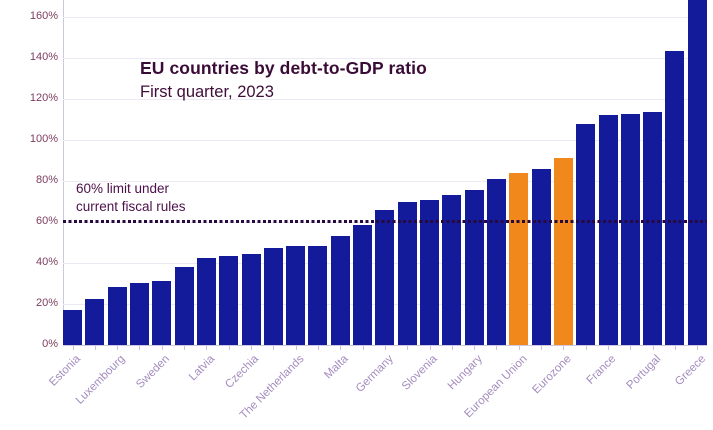 The height and width of the screenshot is (430, 713). Describe the element at coordinates (385, 140) in the screenshot. I see `gridline-100%` at that location.